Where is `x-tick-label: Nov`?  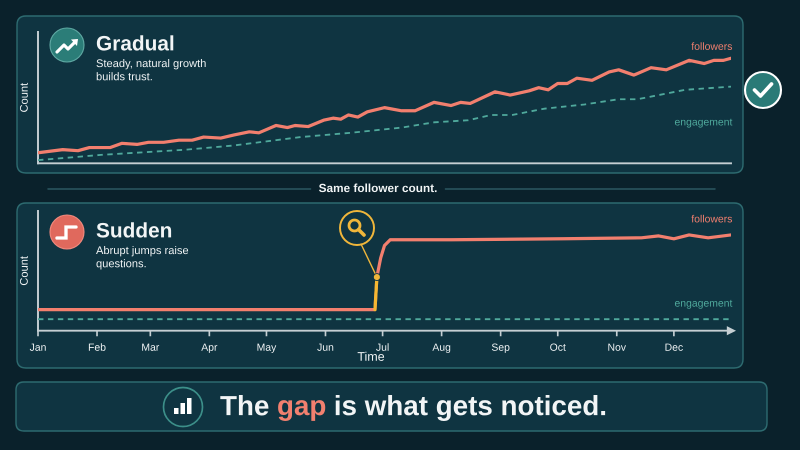
x-tick-label: Nov is located at coordinates (617, 347).